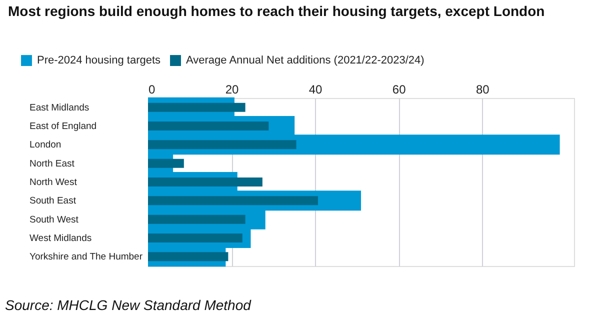 The image size is (601, 328). Describe the element at coordinates (86, 257) in the screenshot. I see `y-tick-label: Yorkshire and The Humber` at that location.